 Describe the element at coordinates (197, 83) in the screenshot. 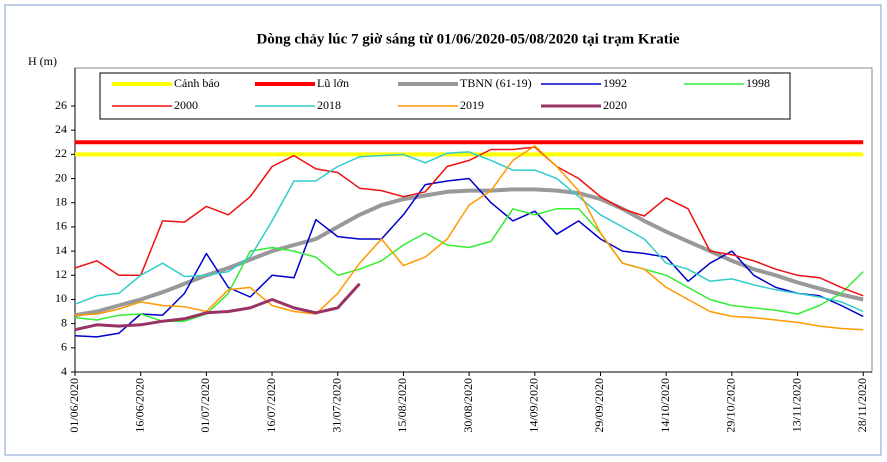

I see `legend-label: Cảnh báo` at that location.